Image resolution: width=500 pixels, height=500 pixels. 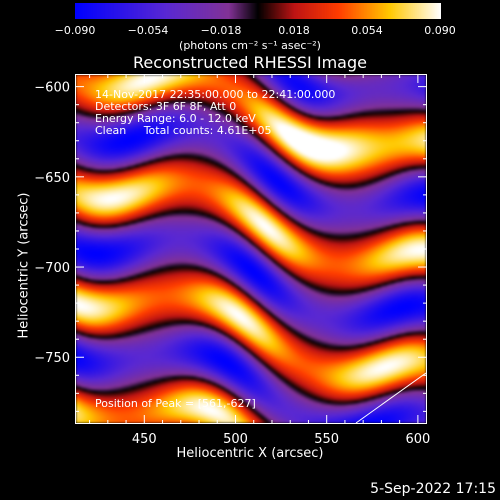 I want to click on time-range-text: 14-Nov-2017 22:35:00.000 to 22:41:00.000, so click(x=215, y=94).